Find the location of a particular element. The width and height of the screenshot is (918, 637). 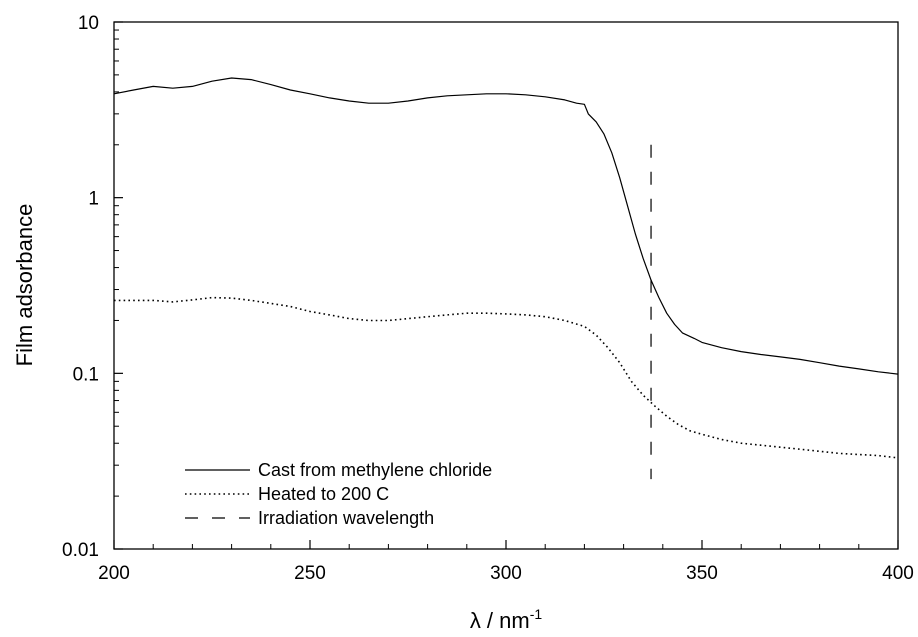

x-tick-label: 200 is located at coordinates (114, 573).